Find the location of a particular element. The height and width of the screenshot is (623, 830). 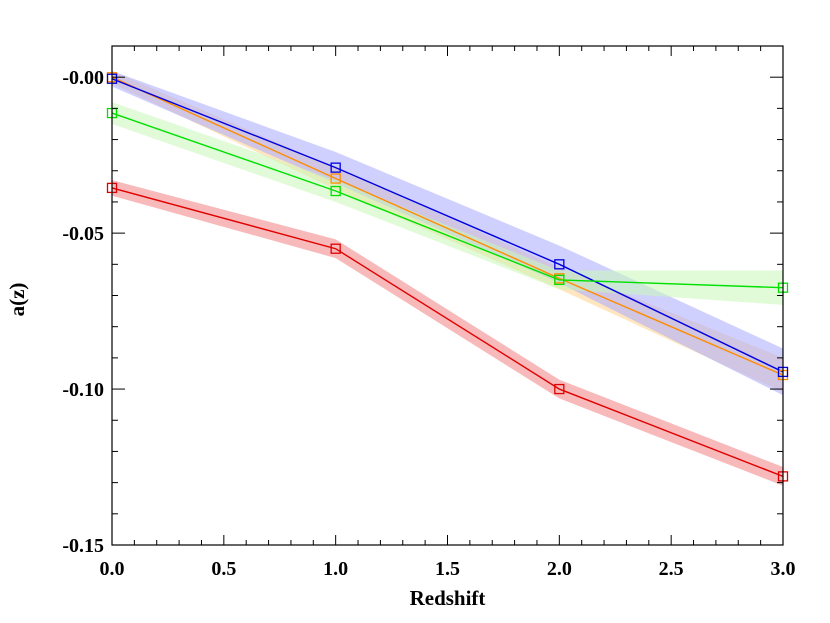

y-tick-label: -0.00 is located at coordinates (83, 78).